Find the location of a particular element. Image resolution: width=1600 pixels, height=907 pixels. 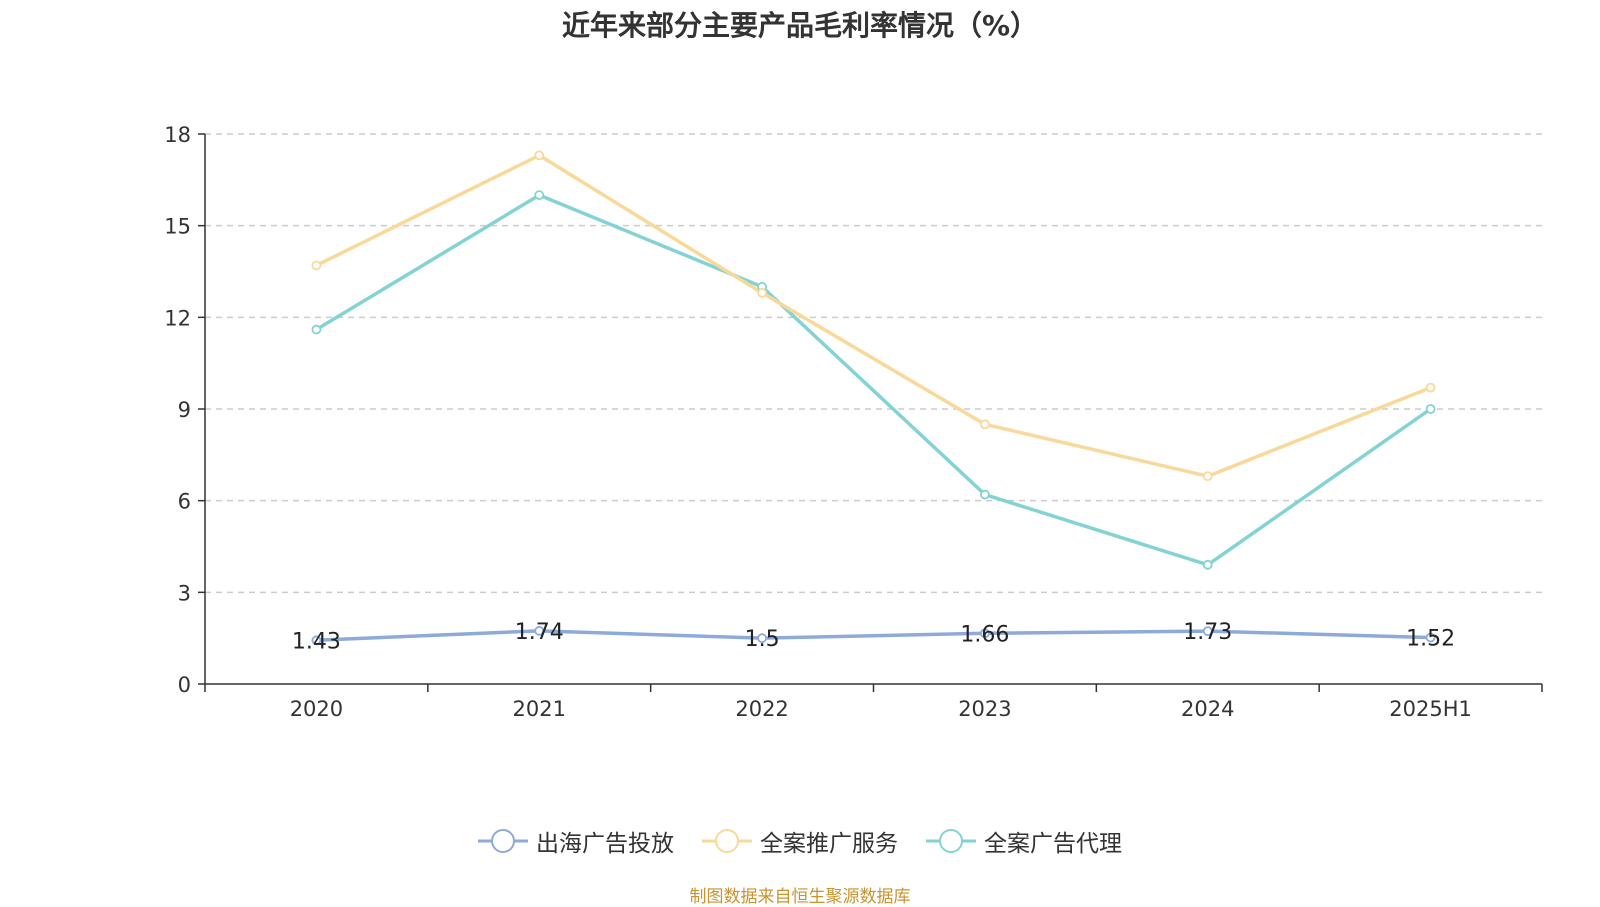

data-label: 1.52 is located at coordinates (1430, 639).